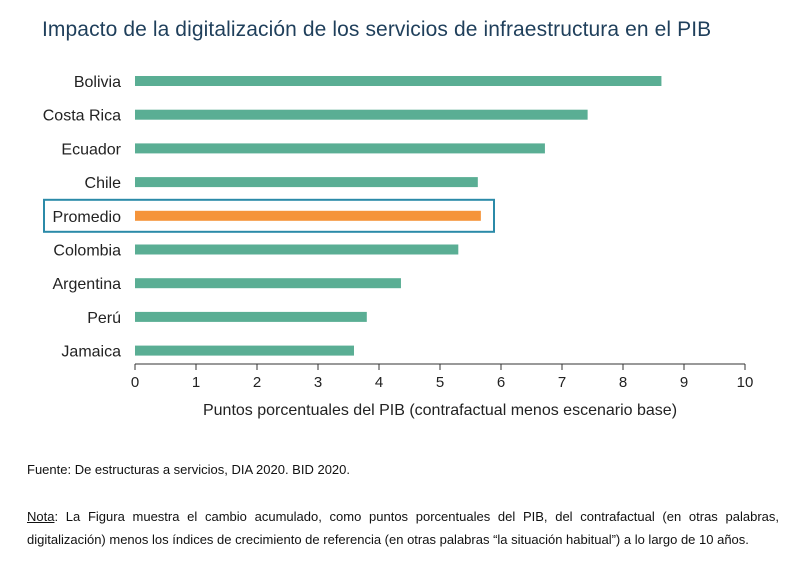 The image size is (803, 575). I want to click on bar-promedio, so click(308, 215).